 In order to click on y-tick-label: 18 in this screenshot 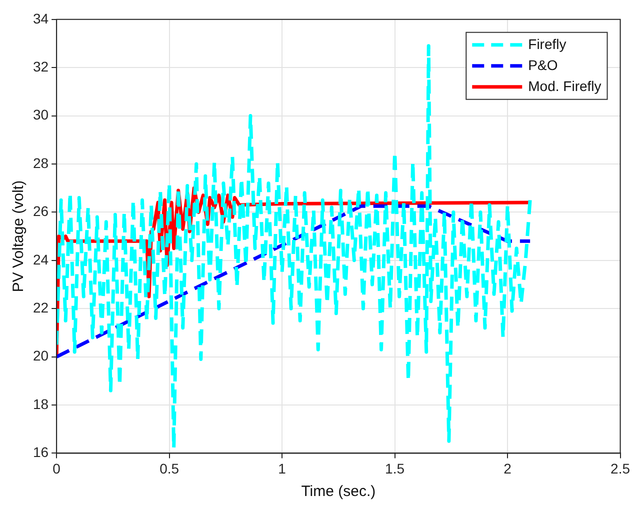, I will do `click(40, 404)`.